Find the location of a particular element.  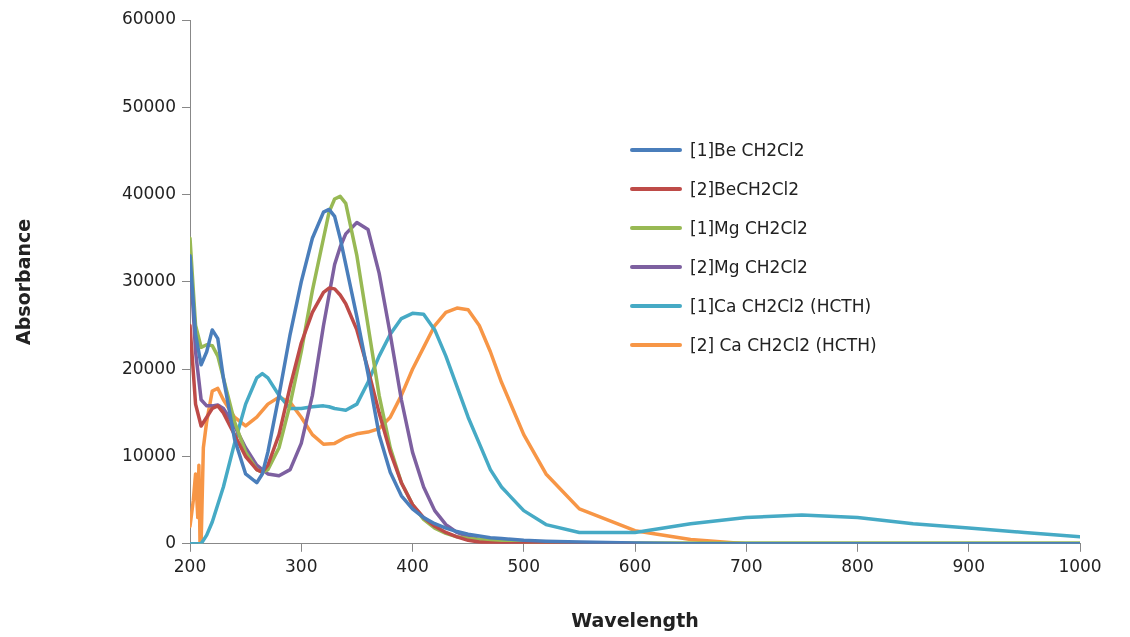

x-tick-label: 700 is located at coordinates (746, 566).